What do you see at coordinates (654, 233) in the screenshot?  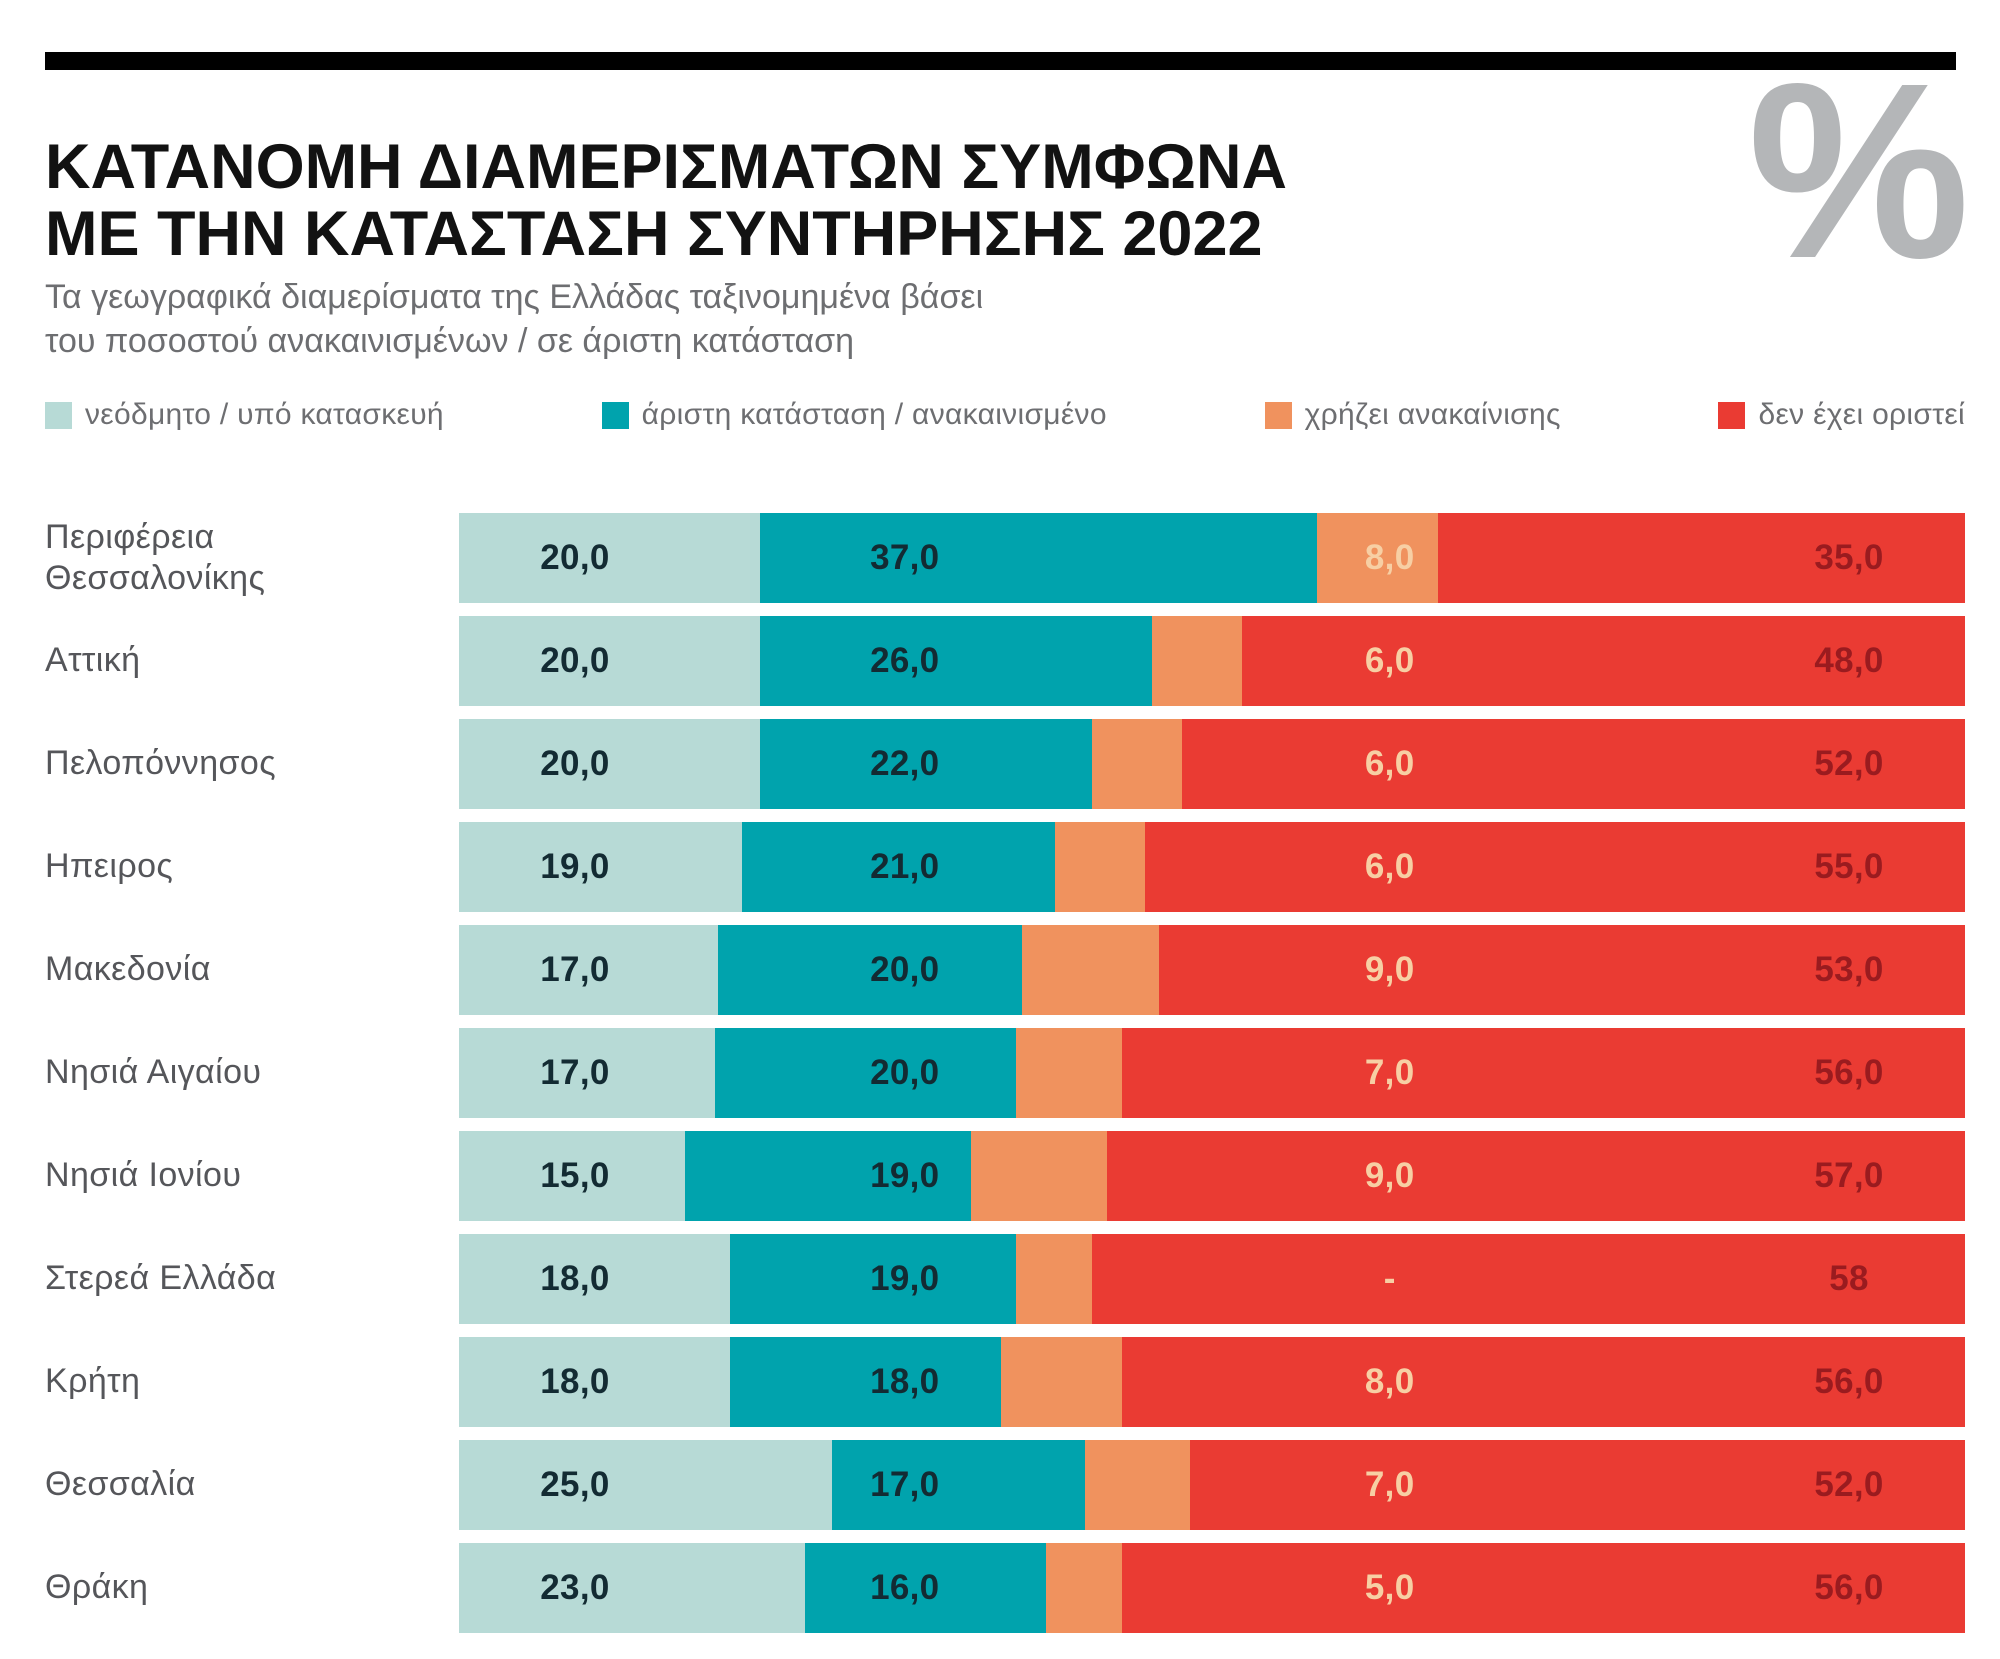 I see `title-line-2: ΜΕ ΤΗΝ ΚΑΤΑΣΤΑΣΗ ΣΥΝΤΗΡΗΣΗΣ 2022` at bounding box center [654, 233].